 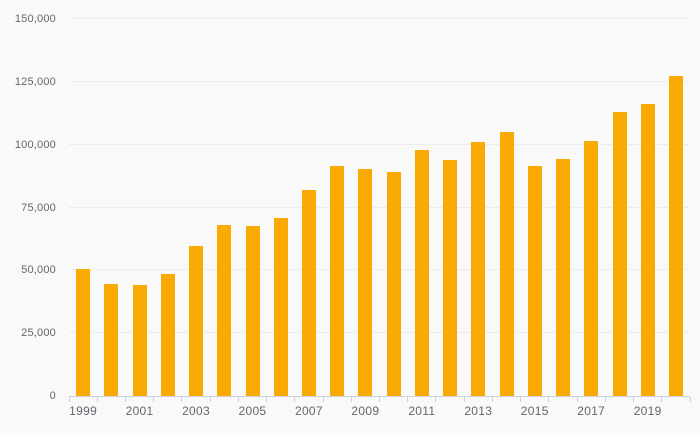 I want to click on bar-slot-2011, so click(x=422, y=207).